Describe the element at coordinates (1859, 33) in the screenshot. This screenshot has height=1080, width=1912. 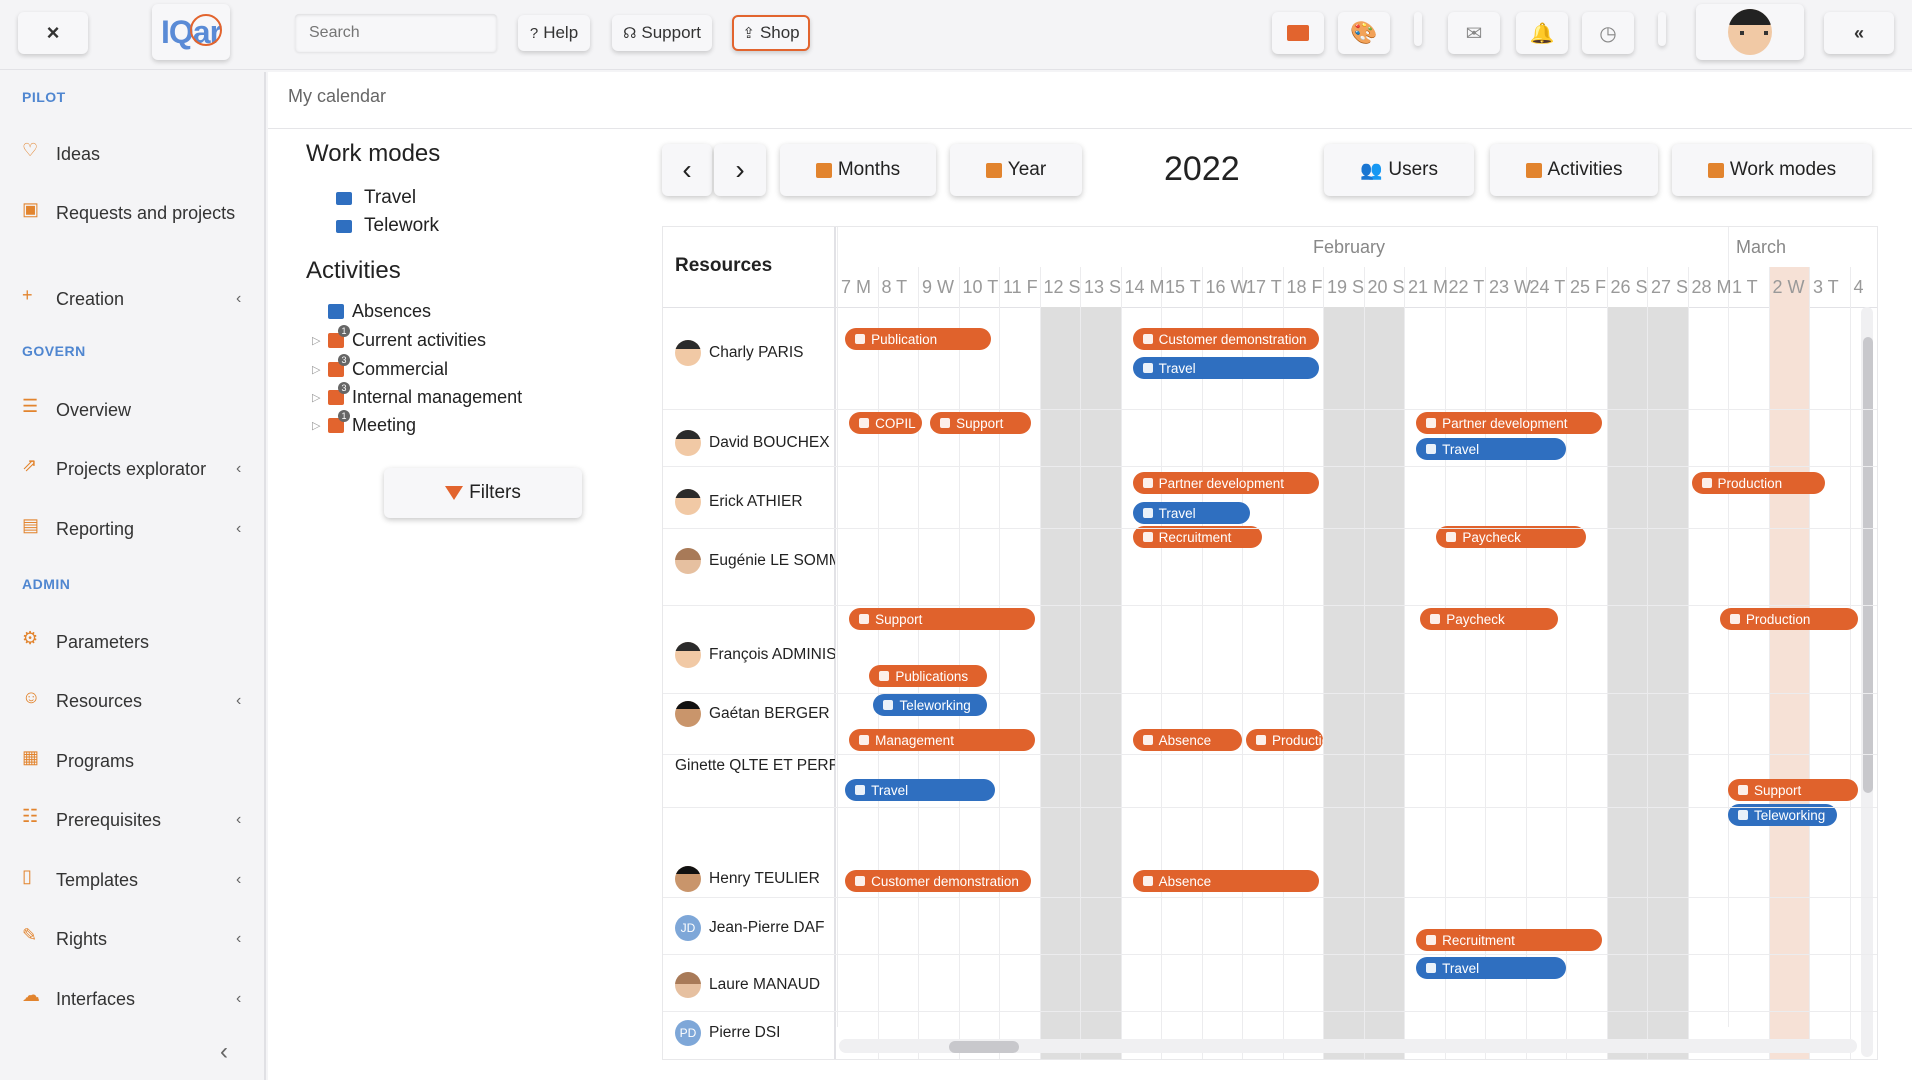
I see `collapse-panel-button: «` at that location.